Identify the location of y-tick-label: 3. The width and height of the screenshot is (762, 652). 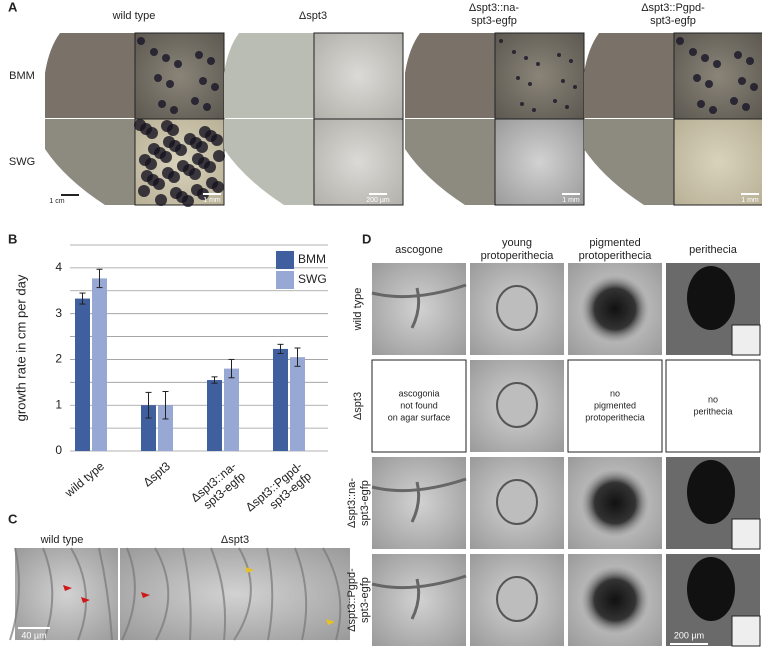
(58, 313).